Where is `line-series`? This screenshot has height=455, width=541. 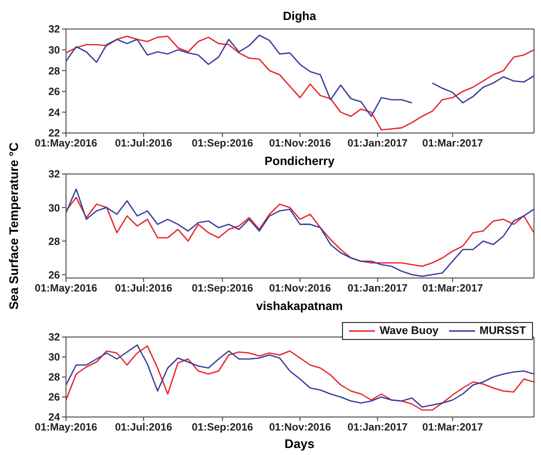
line-series is located at coordinates (300, 231).